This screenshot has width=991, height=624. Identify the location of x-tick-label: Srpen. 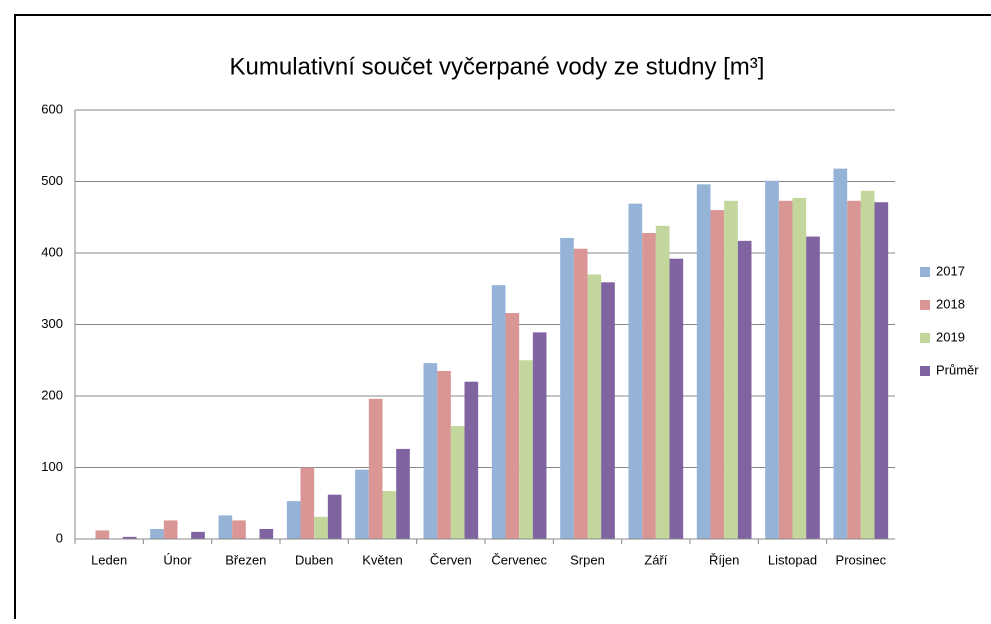
(587, 559).